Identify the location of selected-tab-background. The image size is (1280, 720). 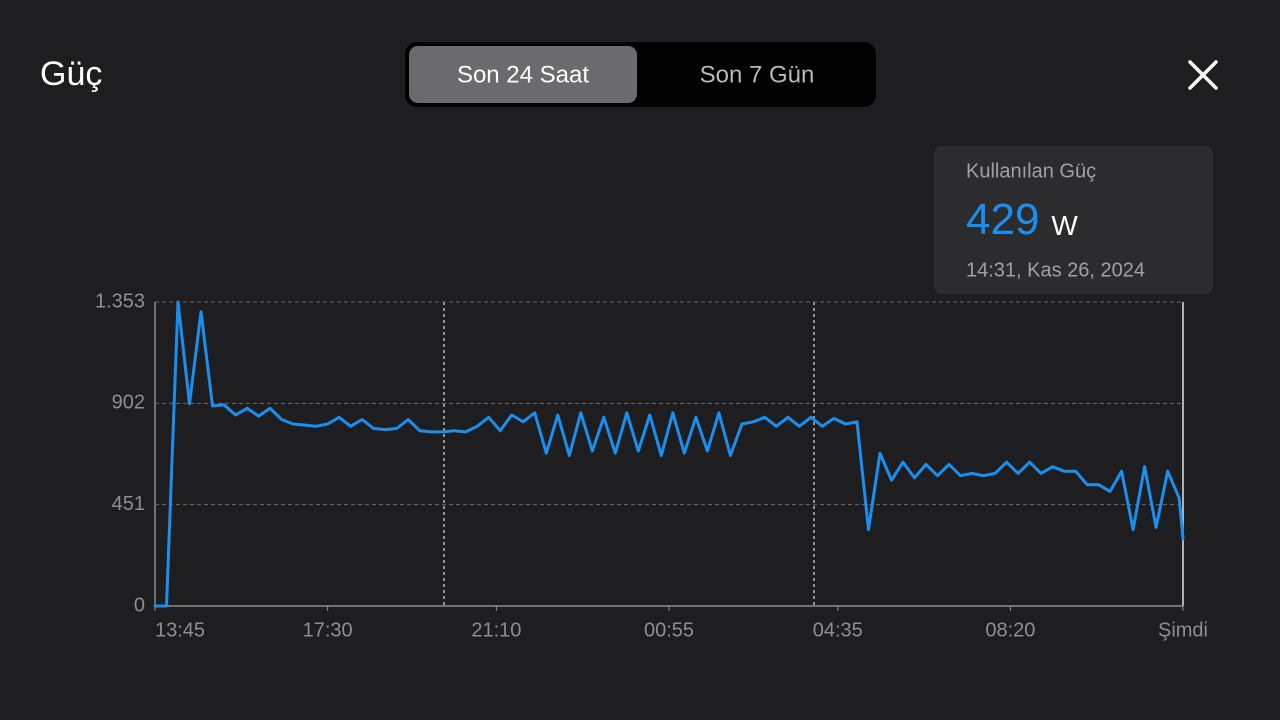
(523, 74).